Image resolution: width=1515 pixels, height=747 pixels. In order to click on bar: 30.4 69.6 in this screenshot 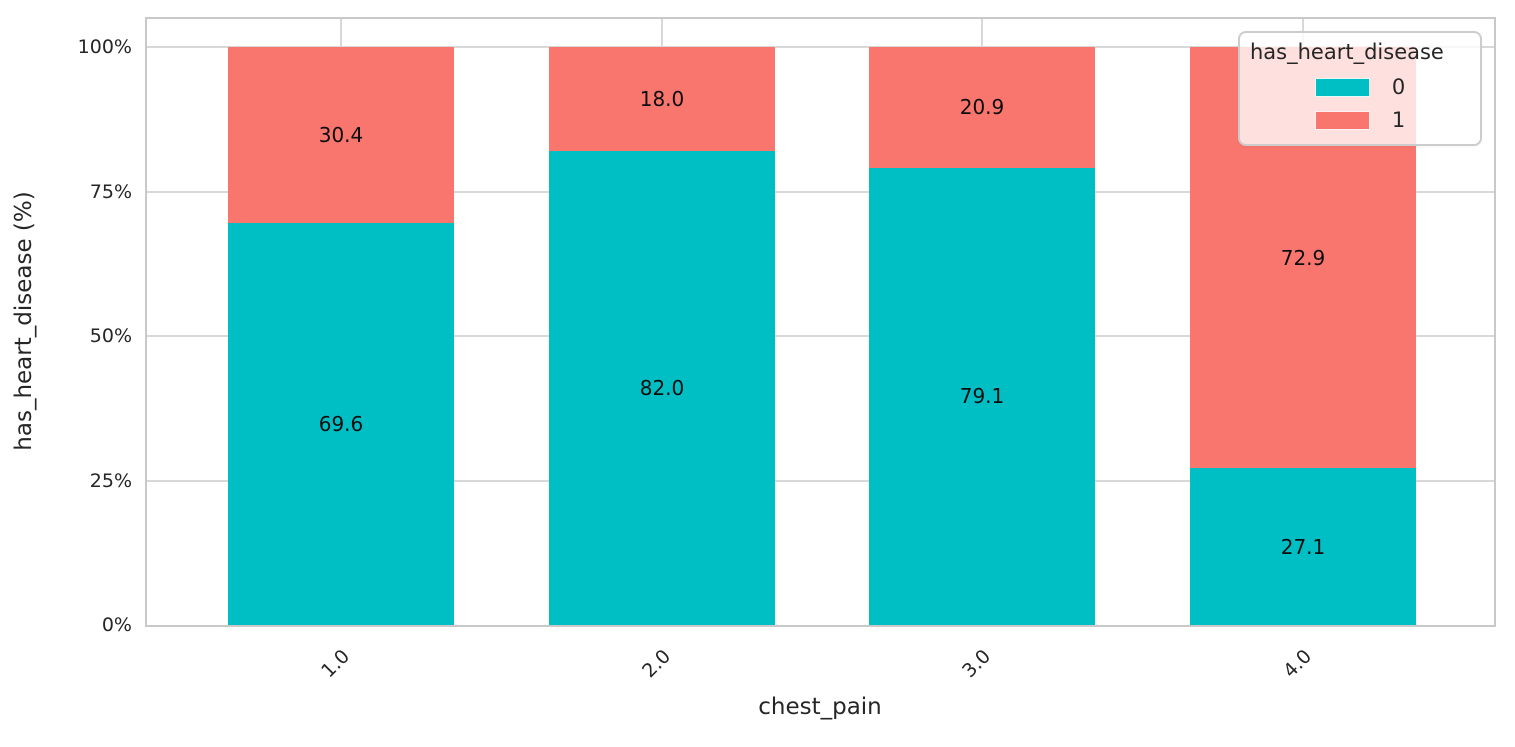, I will do `click(341, 336)`.